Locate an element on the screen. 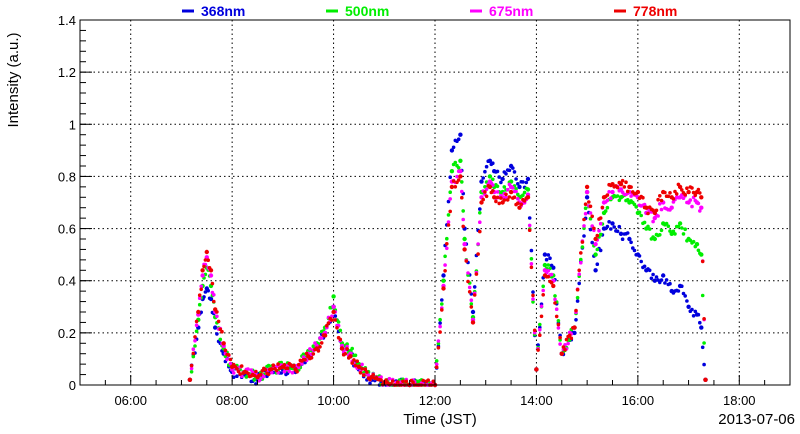  y-tick-label: 0.8 is located at coordinates (67, 176).